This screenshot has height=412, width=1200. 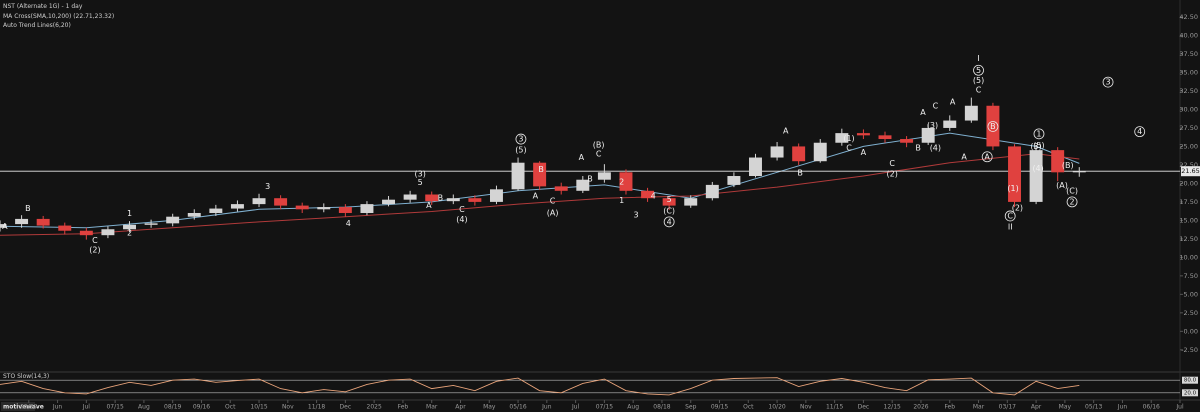 I want to click on wave-label: (1), so click(x=848, y=138).